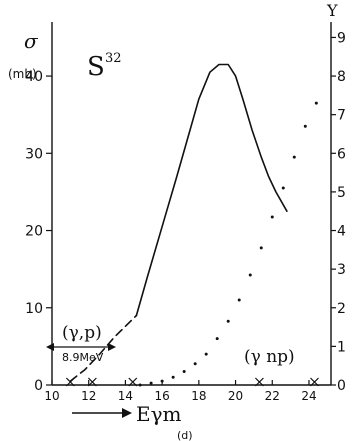  Describe the element at coordinates (31, 41) in the screenshot. I see `y-axis-label-left: σ` at that location.